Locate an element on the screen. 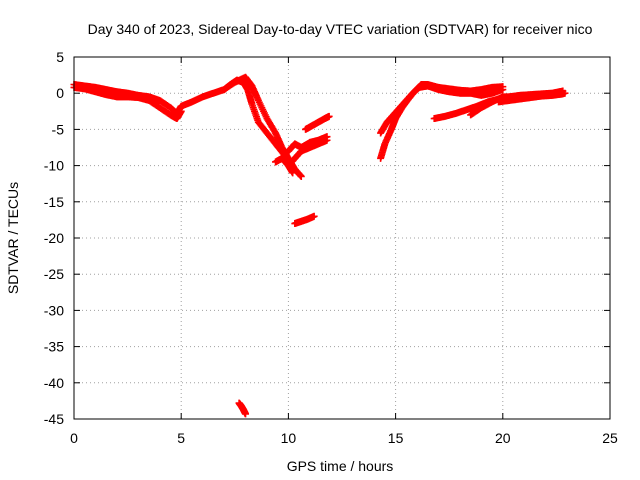 The height and width of the screenshot is (480, 640). y-tick-label: -20 is located at coordinates (54, 238).